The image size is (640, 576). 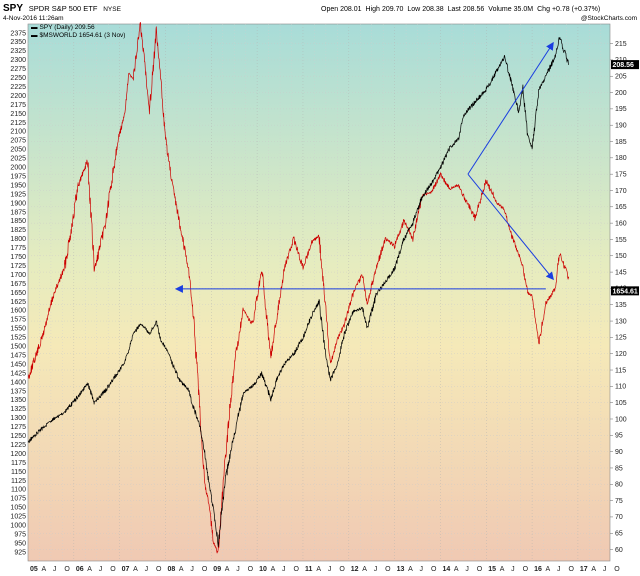 I want to click on left-tick-label: 2125, so click(x=18, y=123).